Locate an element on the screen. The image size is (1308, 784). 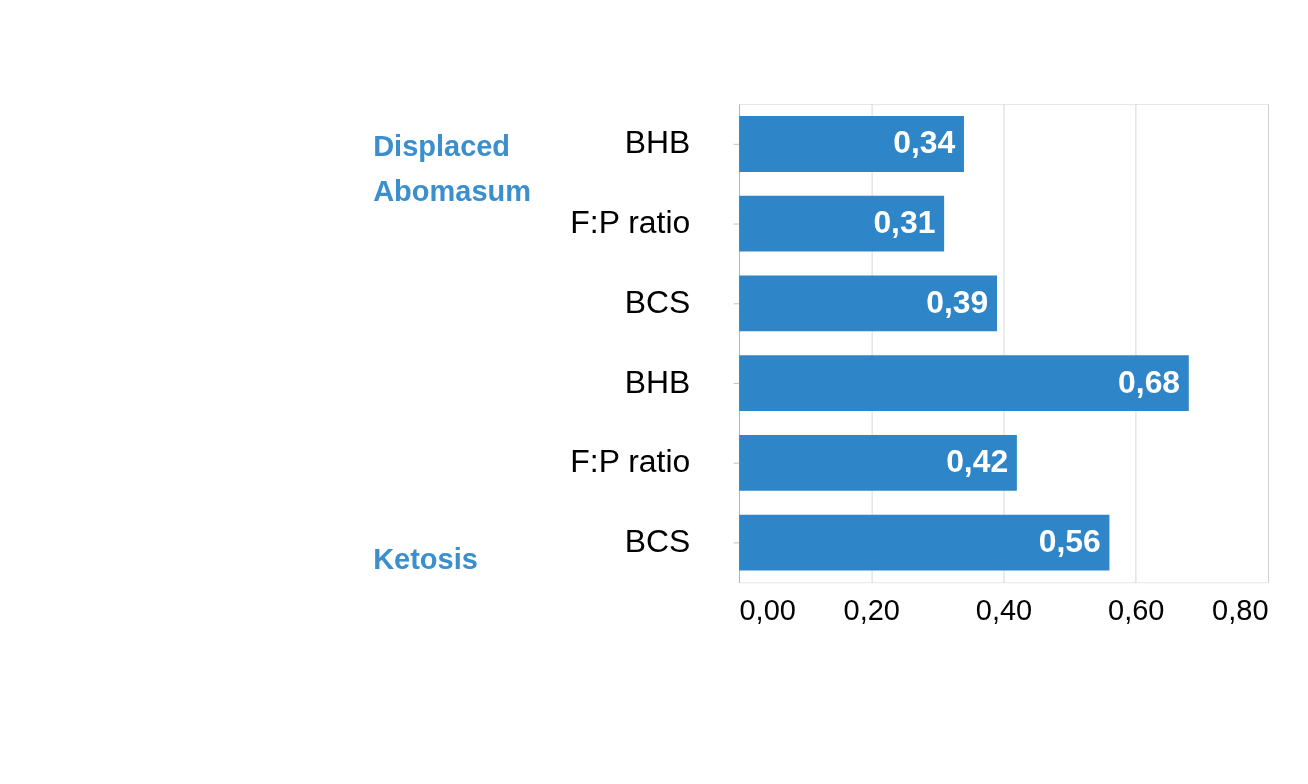
data-label: 0,31 is located at coordinates (904, 222).